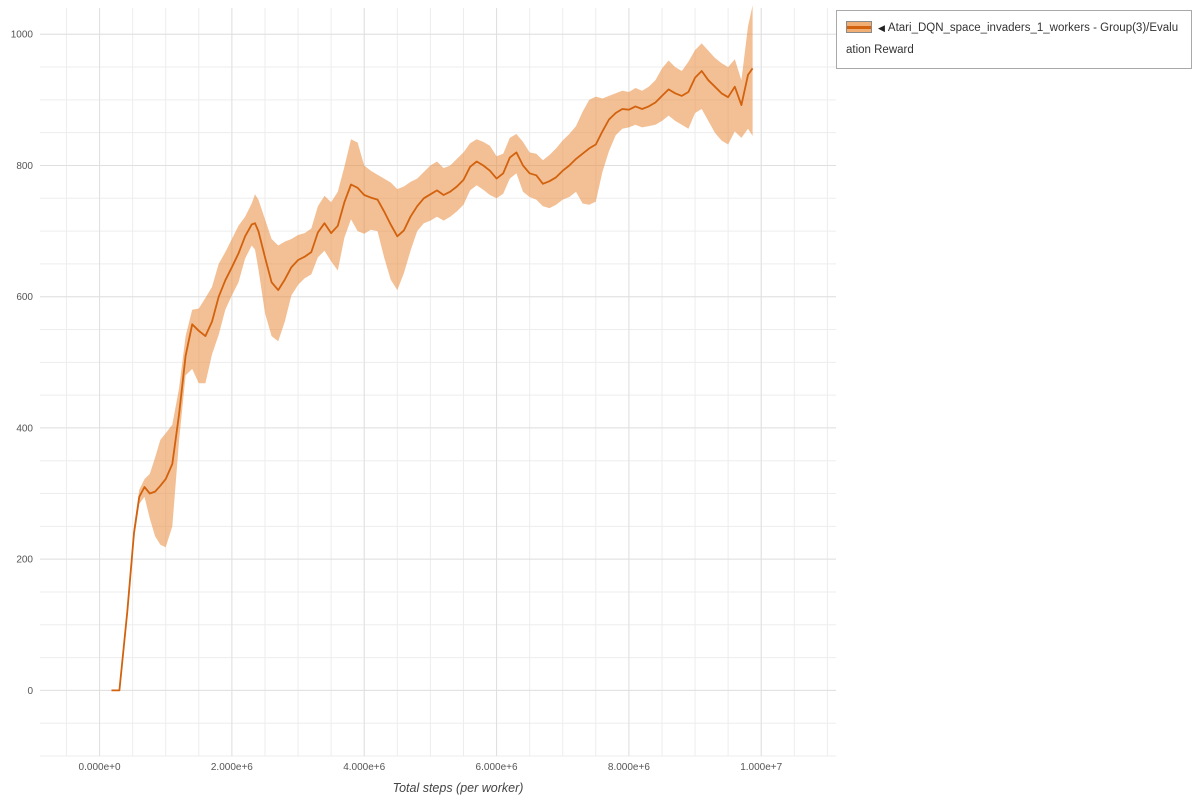 This screenshot has width=1200, height=800. What do you see at coordinates (761, 767) in the screenshot?
I see `x-tick-label: 1.000e+7` at bounding box center [761, 767].